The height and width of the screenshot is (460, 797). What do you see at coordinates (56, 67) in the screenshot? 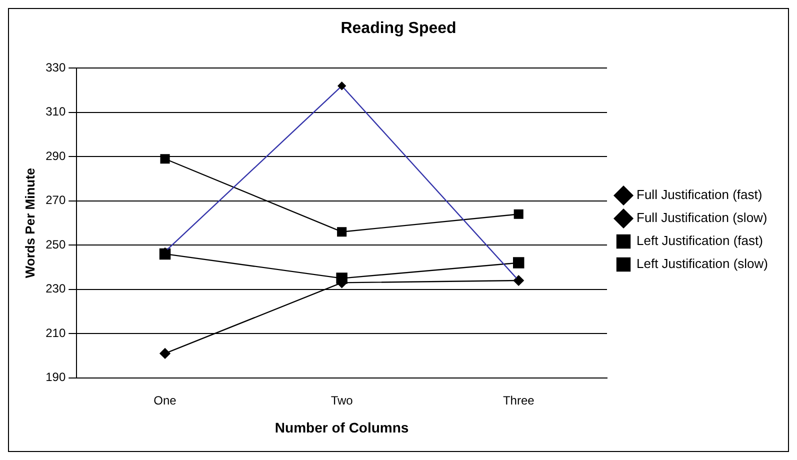
I see `y-tick-label: 330` at bounding box center [56, 67].